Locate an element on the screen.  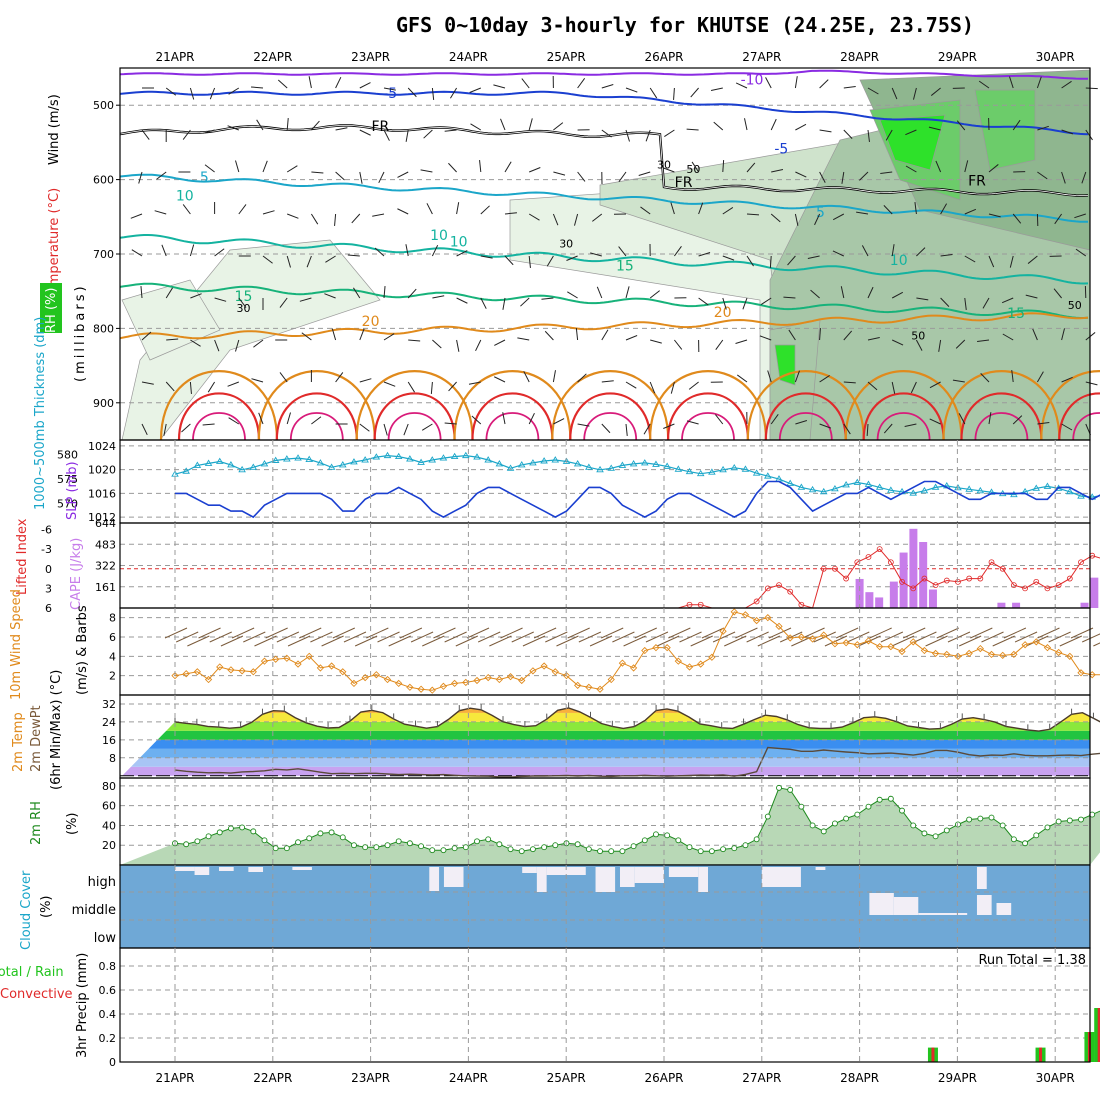
cloud-mid-block is located at coordinates (942, 914).